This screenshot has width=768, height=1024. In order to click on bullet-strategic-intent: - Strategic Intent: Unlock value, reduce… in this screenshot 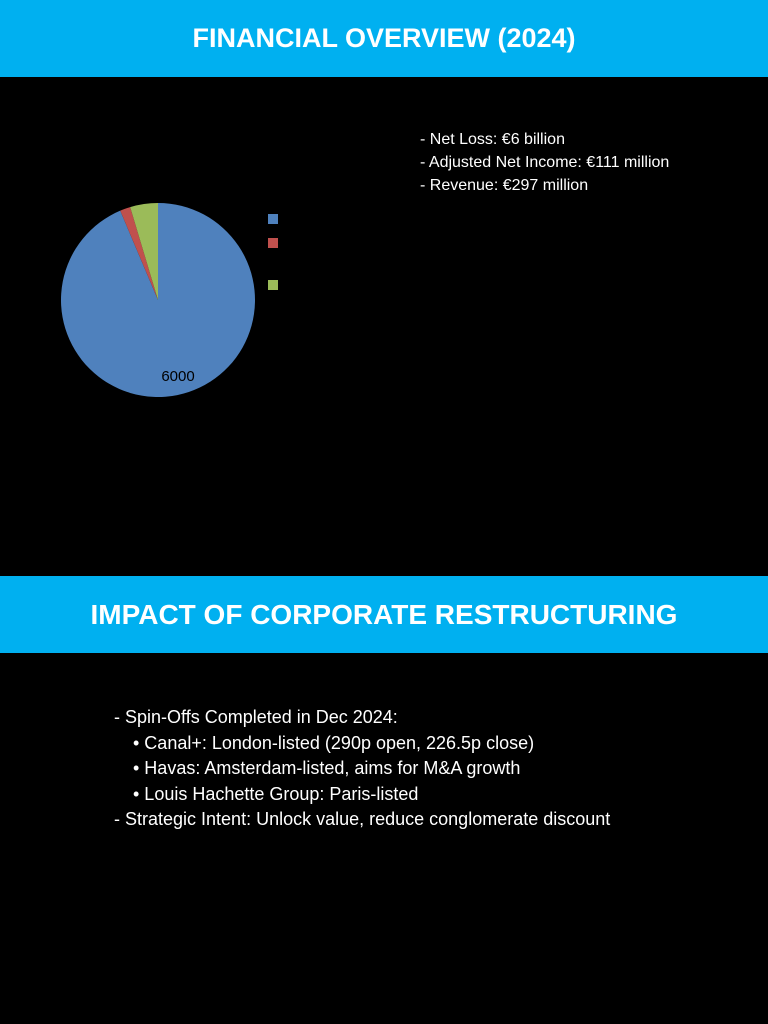, I will do `click(362, 819)`.